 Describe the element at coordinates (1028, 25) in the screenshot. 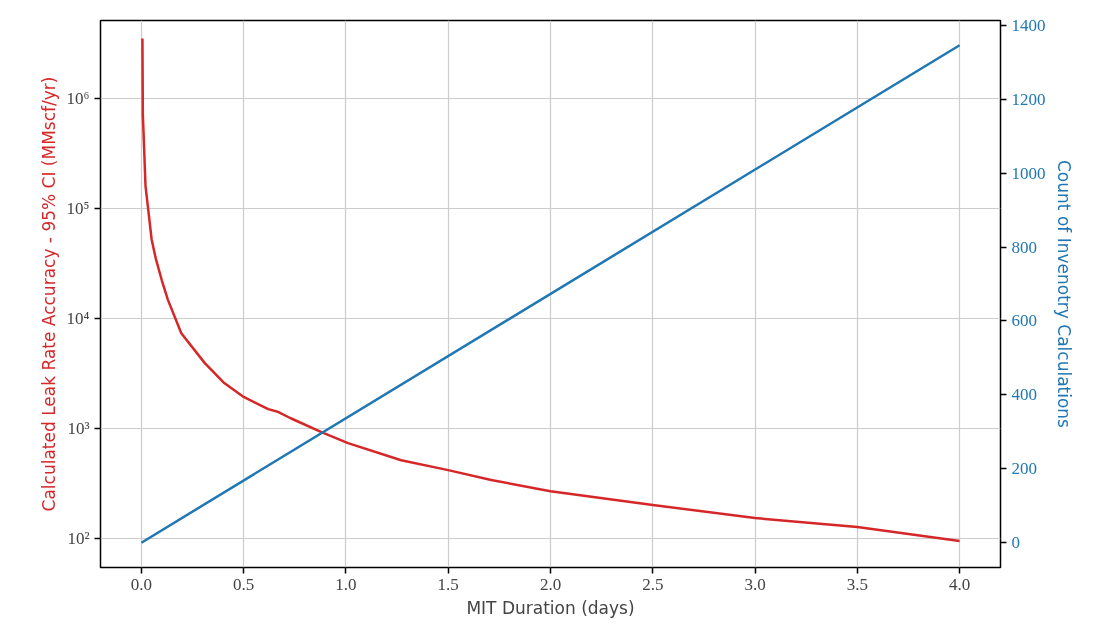

I see `y2-tick-label: 1400` at that location.